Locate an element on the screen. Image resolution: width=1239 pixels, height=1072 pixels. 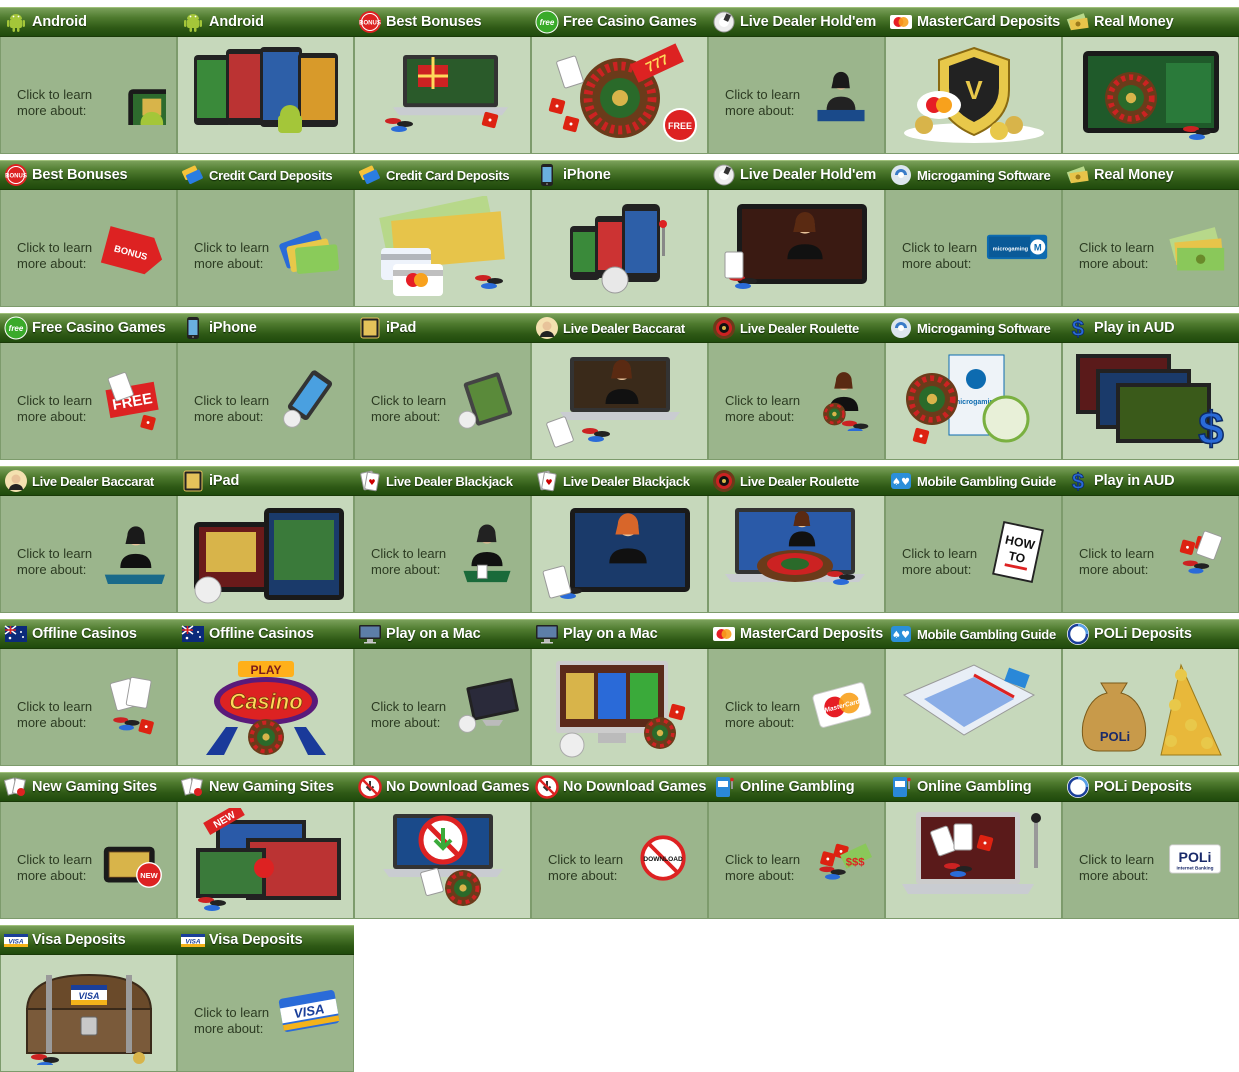
topic-tile: iPhone Click to learn more about: is located at coordinates (265, 386).